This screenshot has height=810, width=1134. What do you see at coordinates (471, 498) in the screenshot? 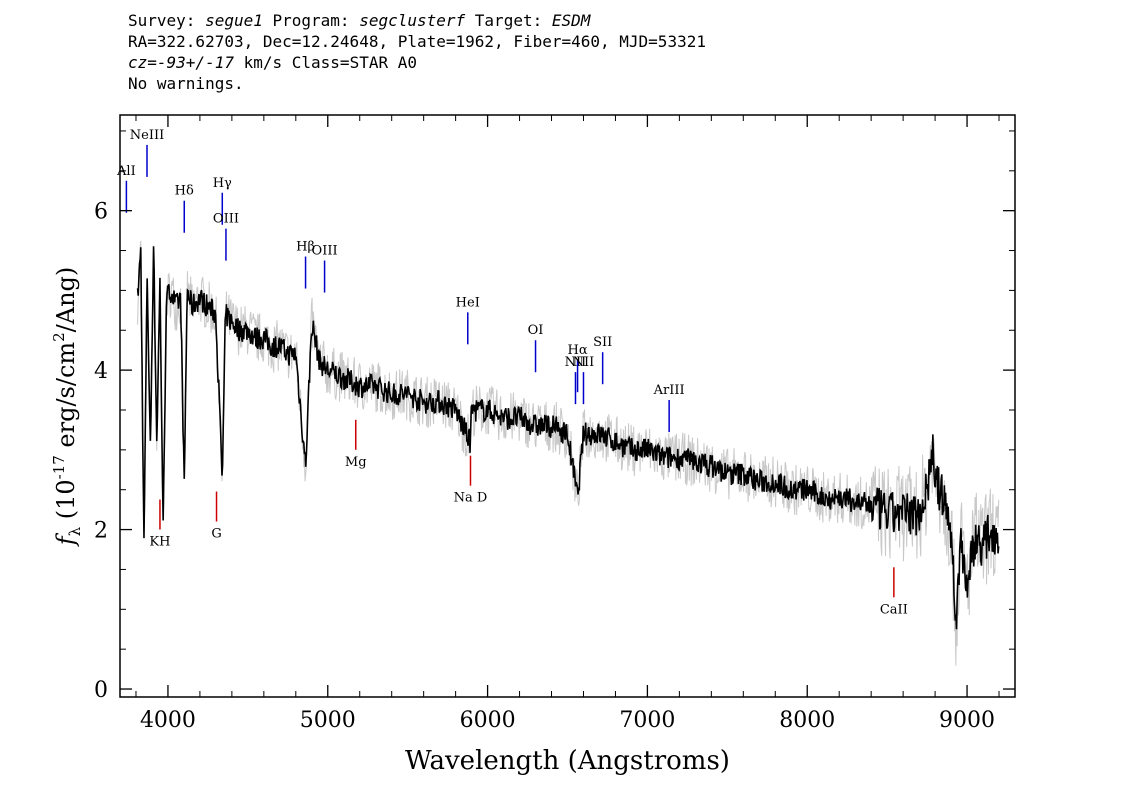
I see `line-label: Na D` at bounding box center [471, 498].